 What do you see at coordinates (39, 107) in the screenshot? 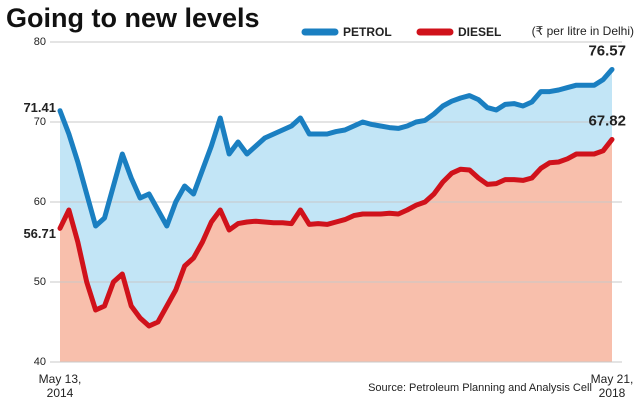
I see `start-value-label: 71.41` at bounding box center [39, 107].